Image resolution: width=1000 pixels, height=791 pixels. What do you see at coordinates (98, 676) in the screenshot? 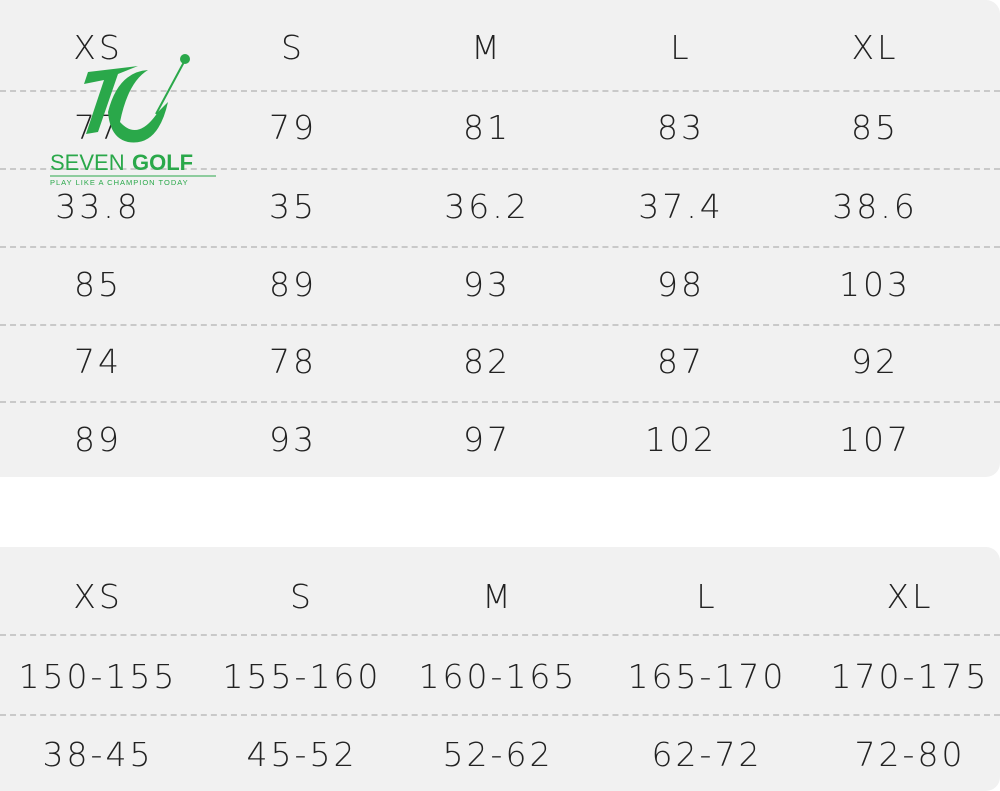
I see `table-cell: 150-155` at bounding box center [98, 676].